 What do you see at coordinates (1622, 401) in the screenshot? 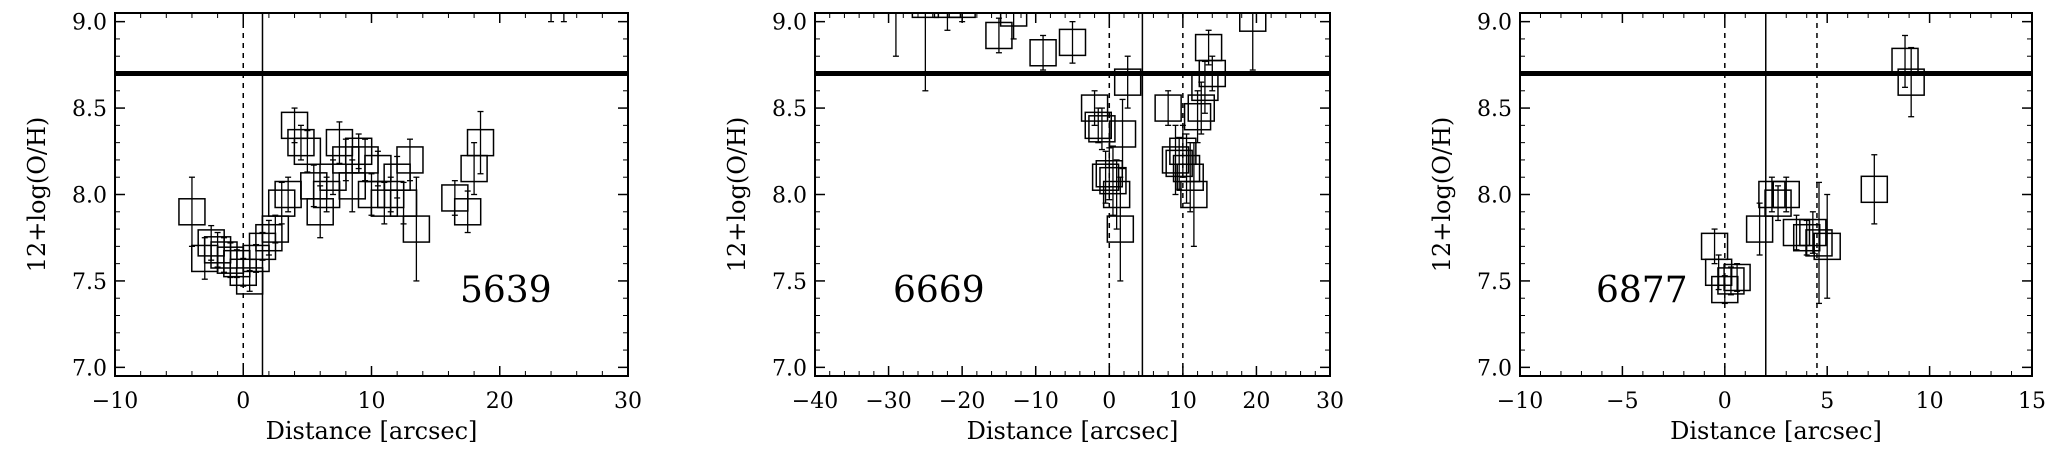
I see `x-tick-label: −5` at bounding box center [1622, 401].